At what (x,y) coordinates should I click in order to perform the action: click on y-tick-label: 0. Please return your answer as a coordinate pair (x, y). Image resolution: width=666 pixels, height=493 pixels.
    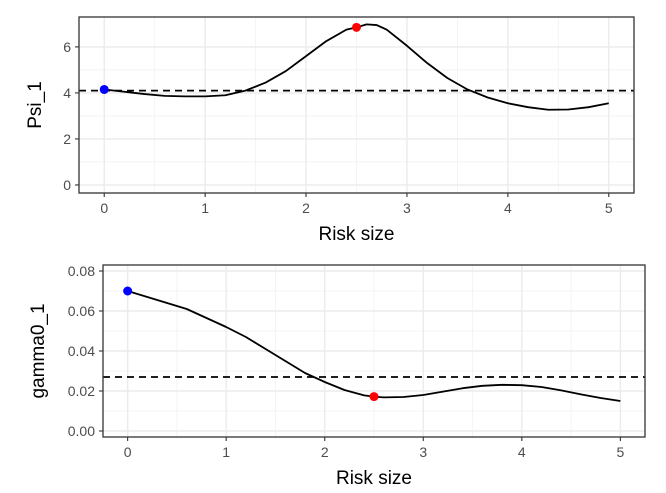
    Looking at the image, I should click on (67, 185).